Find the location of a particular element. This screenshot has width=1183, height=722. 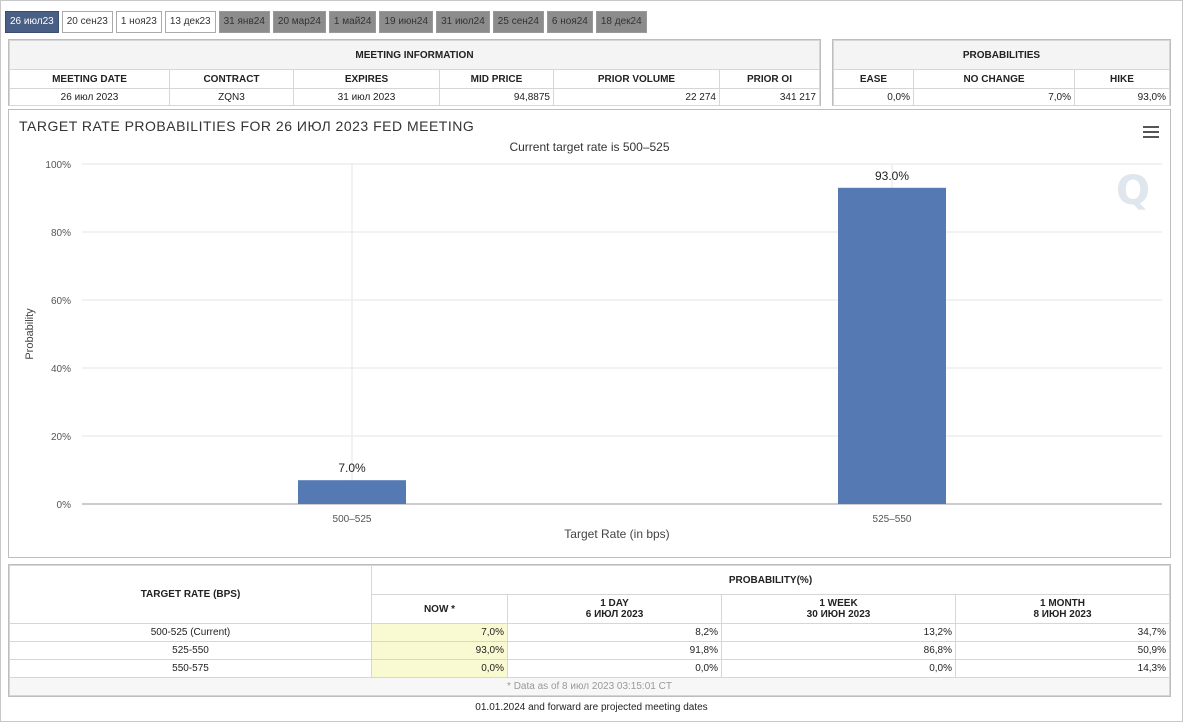

day-cell: 91,8% is located at coordinates (614, 650).